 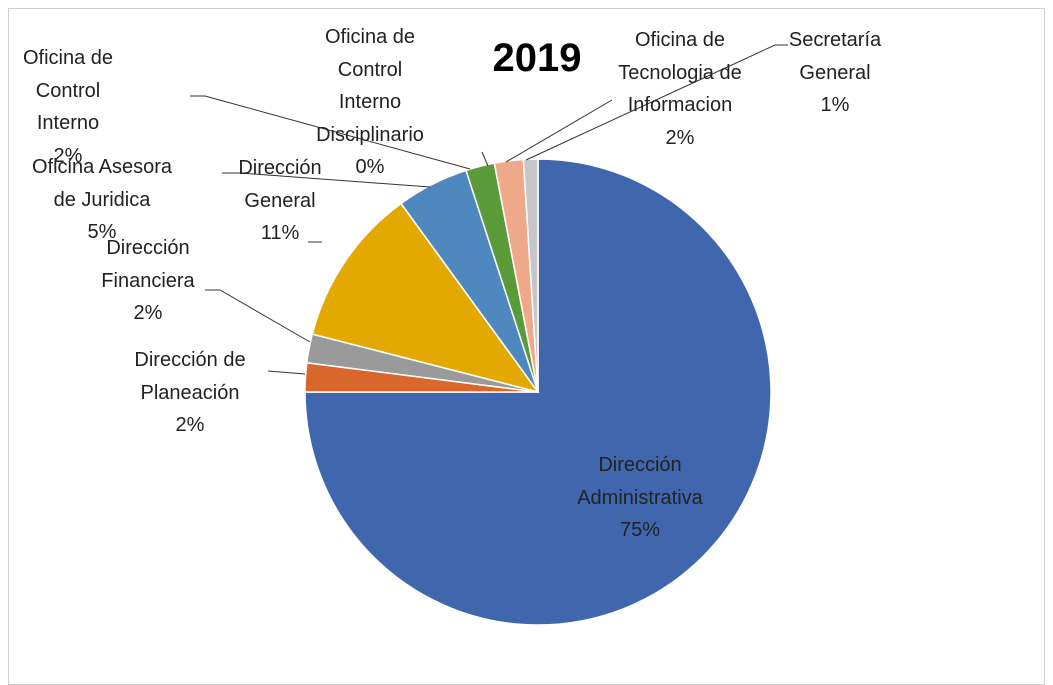 I want to click on data-label: Oficina de Tecnologia de Informacion 2%, so click(x=679, y=89).